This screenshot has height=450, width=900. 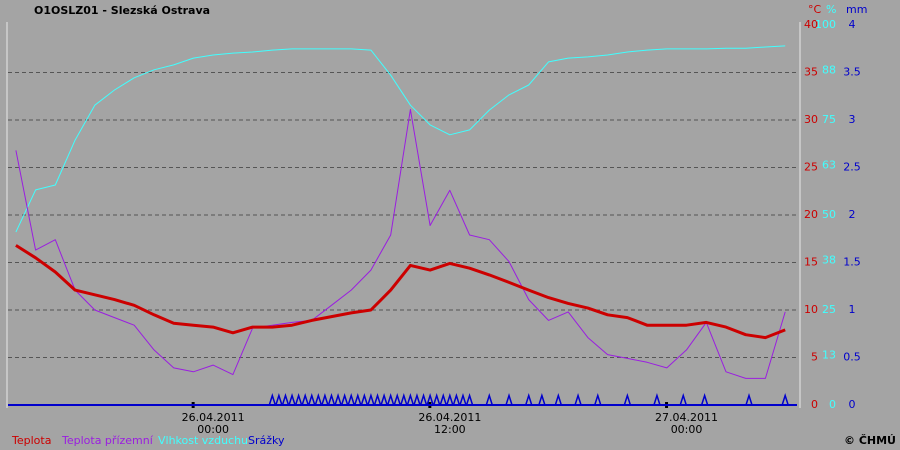 What do you see at coordinates (829, 165) in the screenshot?
I see `y2-tick-label: 63` at bounding box center [829, 165].